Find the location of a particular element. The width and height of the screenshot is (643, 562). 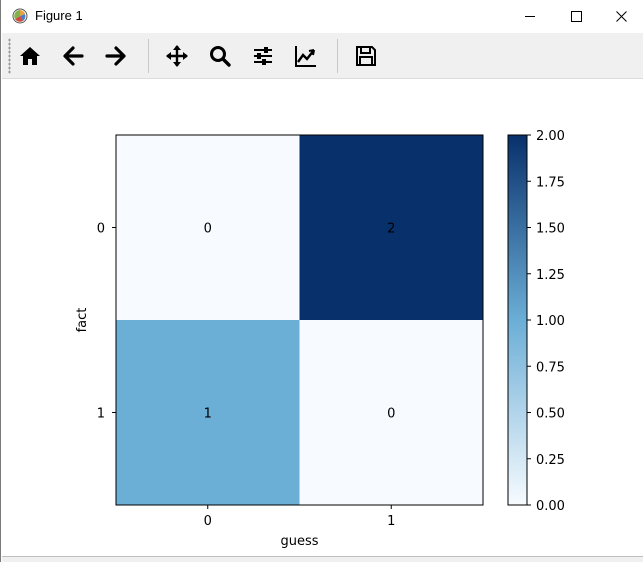

arrow-right-icon is located at coordinates (115, 56).